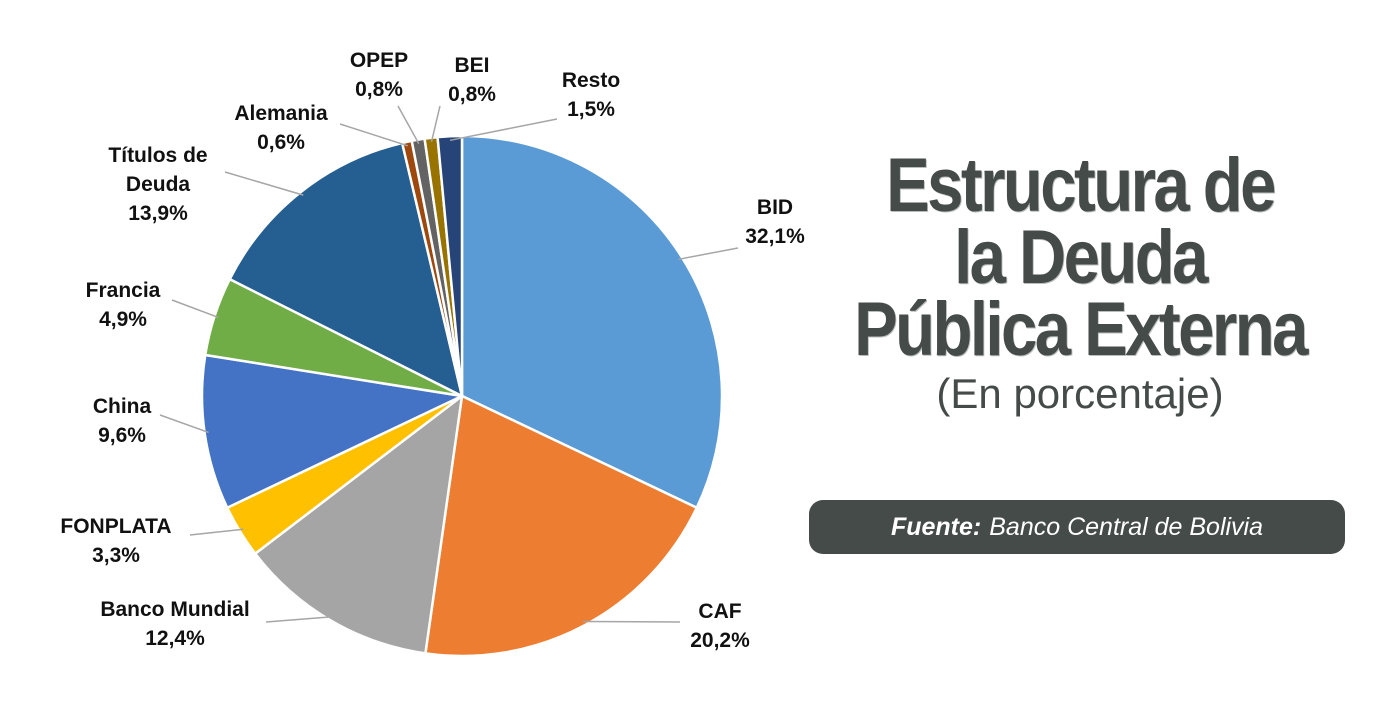  I want to click on slice-name-label: China, so click(122, 406).